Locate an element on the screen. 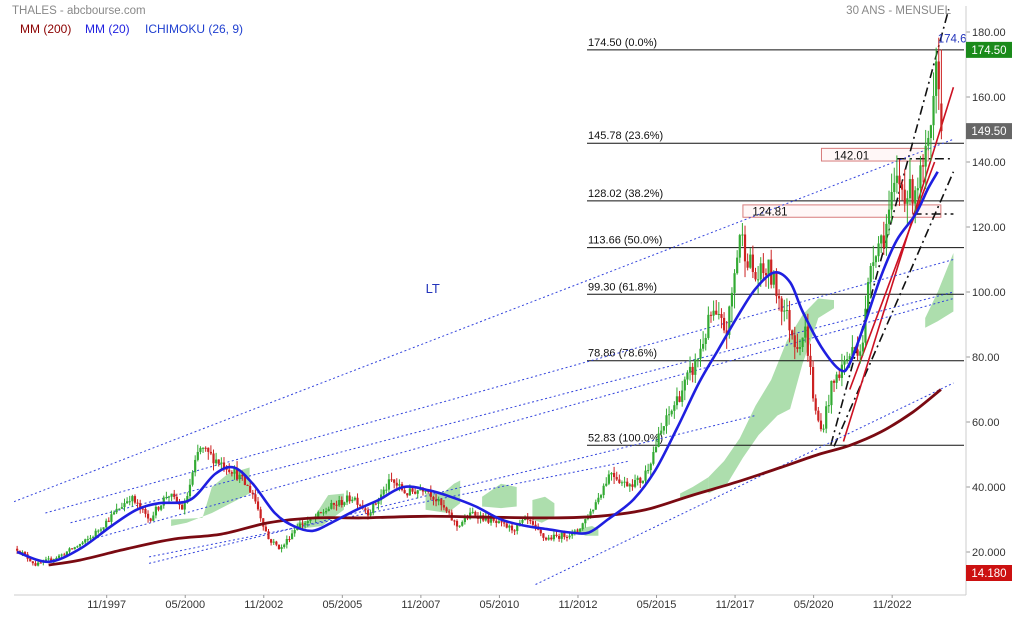  y-tick-label-5: 120.00 is located at coordinates (989, 228).